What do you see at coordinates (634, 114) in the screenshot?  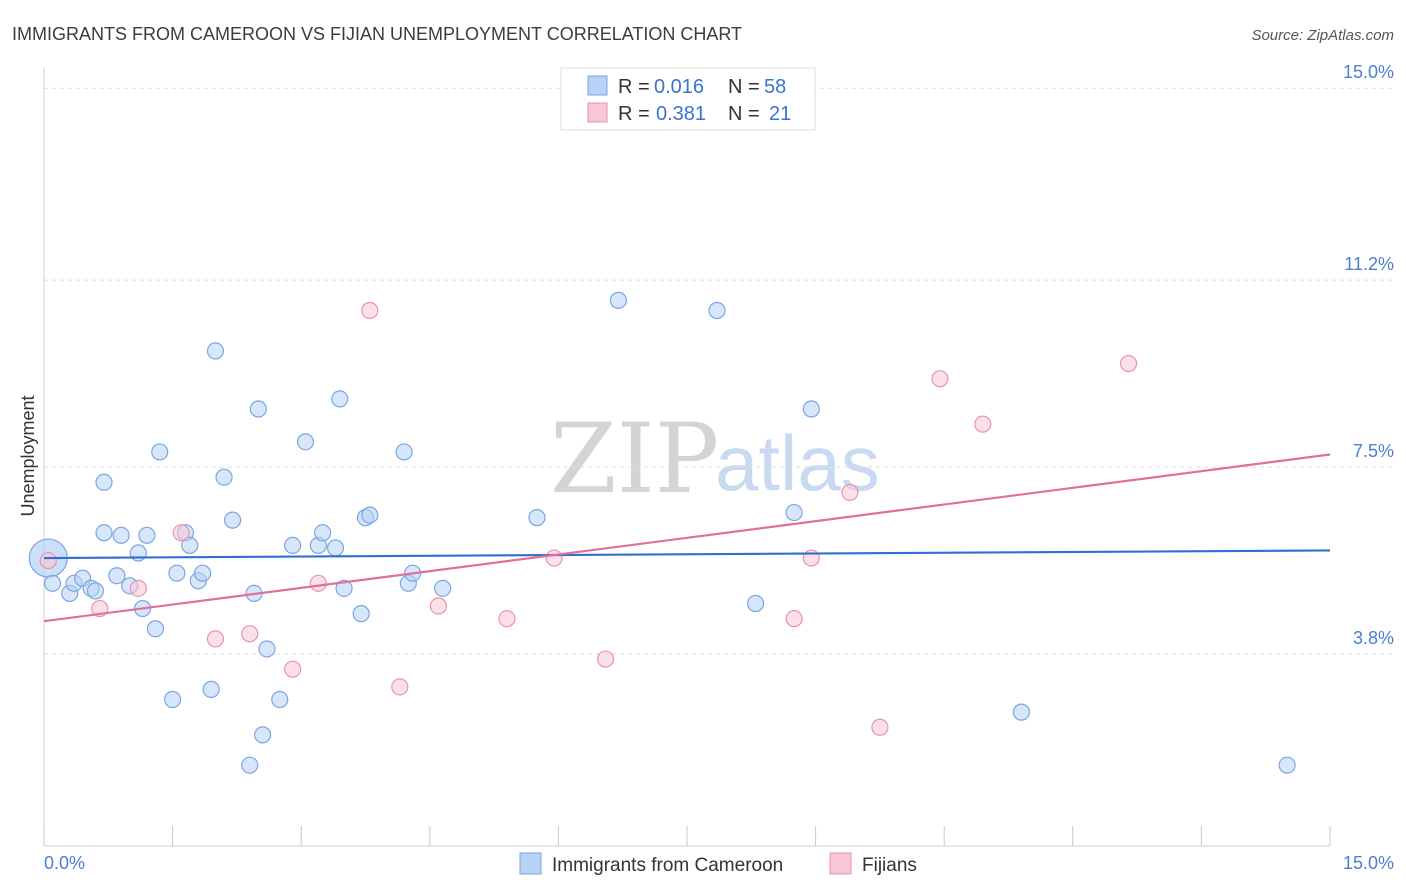 I see `legend-r-label-fijians: R =` at bounding box center [634, 114].